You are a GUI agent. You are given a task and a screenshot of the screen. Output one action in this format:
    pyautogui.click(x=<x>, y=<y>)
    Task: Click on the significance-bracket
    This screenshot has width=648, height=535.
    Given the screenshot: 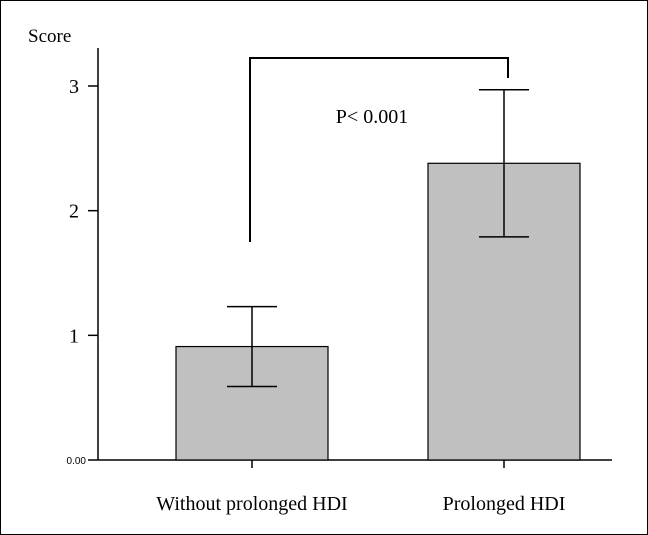 What is the action you would take?
    pyautogui.click(x=379, y=149)
    